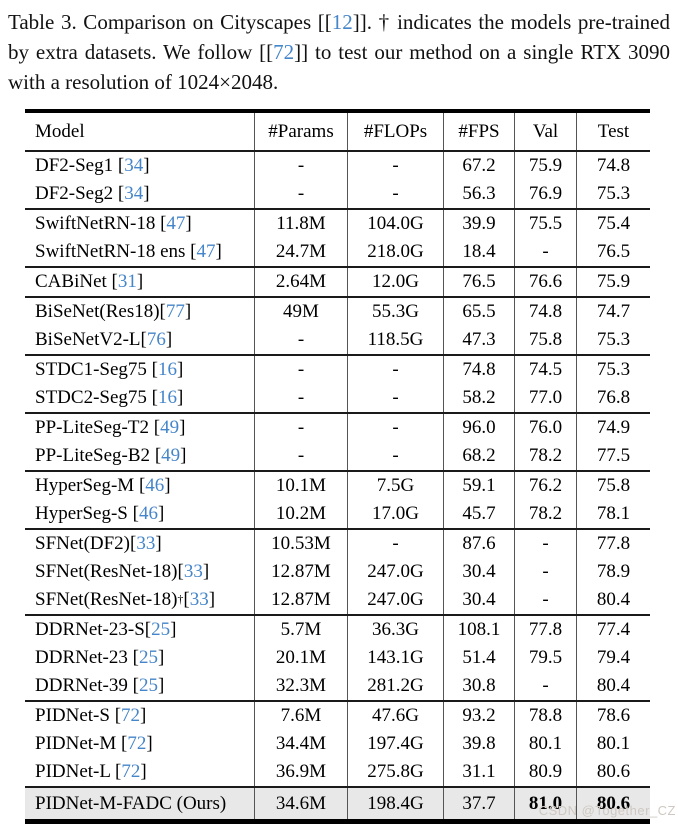 The width and height of the screenshot is (678, 829). I want to click on fps-cell: 39.9, so click(479, 224).